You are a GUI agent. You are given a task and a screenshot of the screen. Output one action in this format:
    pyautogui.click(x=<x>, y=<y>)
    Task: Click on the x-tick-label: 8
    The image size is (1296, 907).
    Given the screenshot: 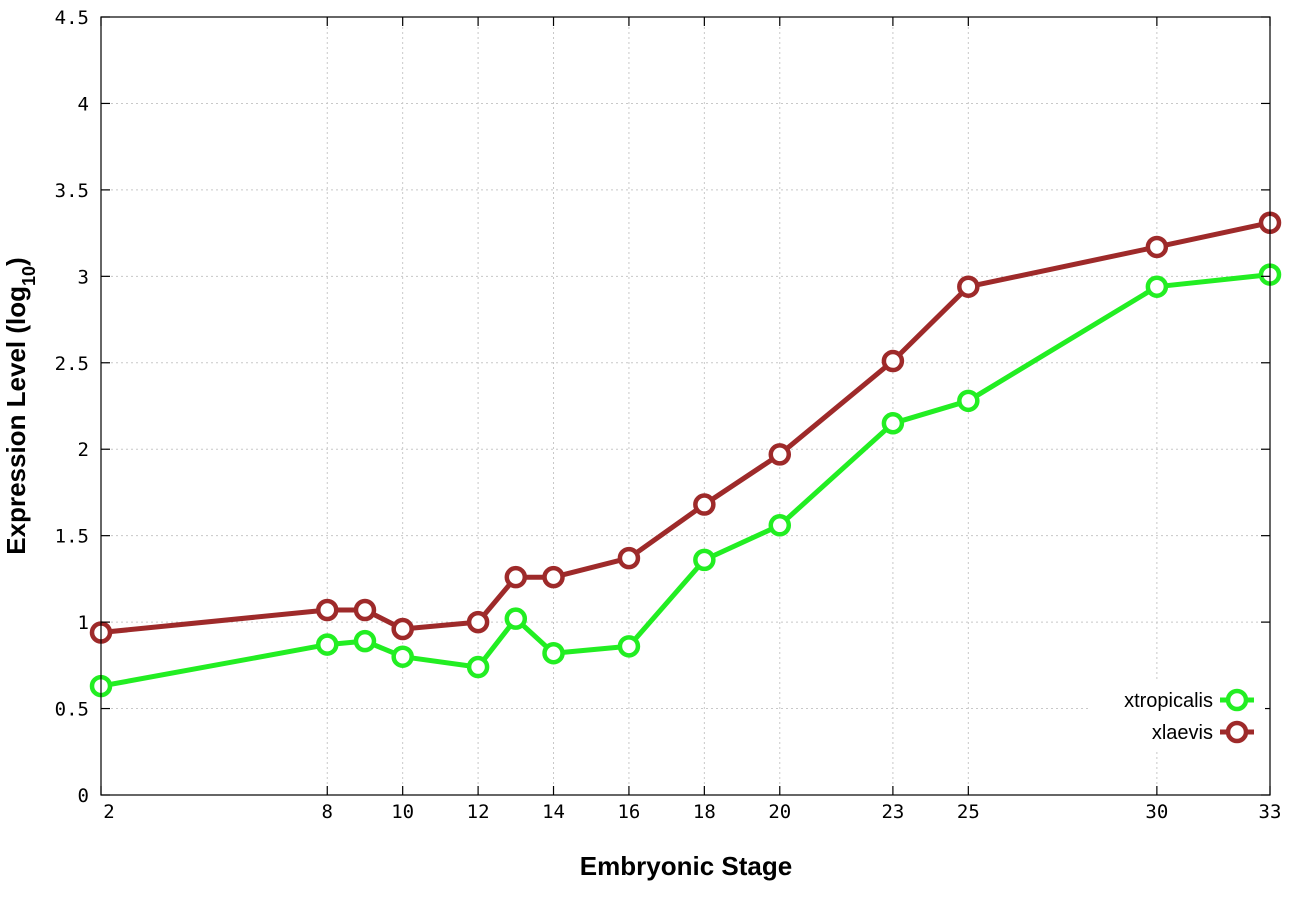 What is the action you would take?
    pyautogui.click(x=327, y=812)
    